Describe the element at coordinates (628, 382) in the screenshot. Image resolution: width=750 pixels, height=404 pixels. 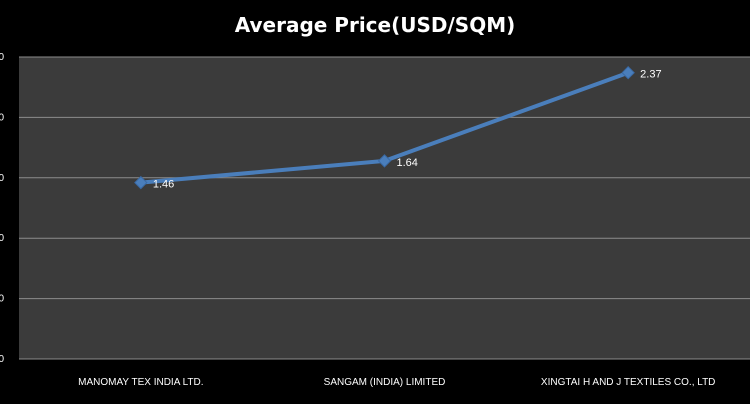
I see `x-tick-label: XINGTAI H AND J TEXTILES CO., LTD` at that location.